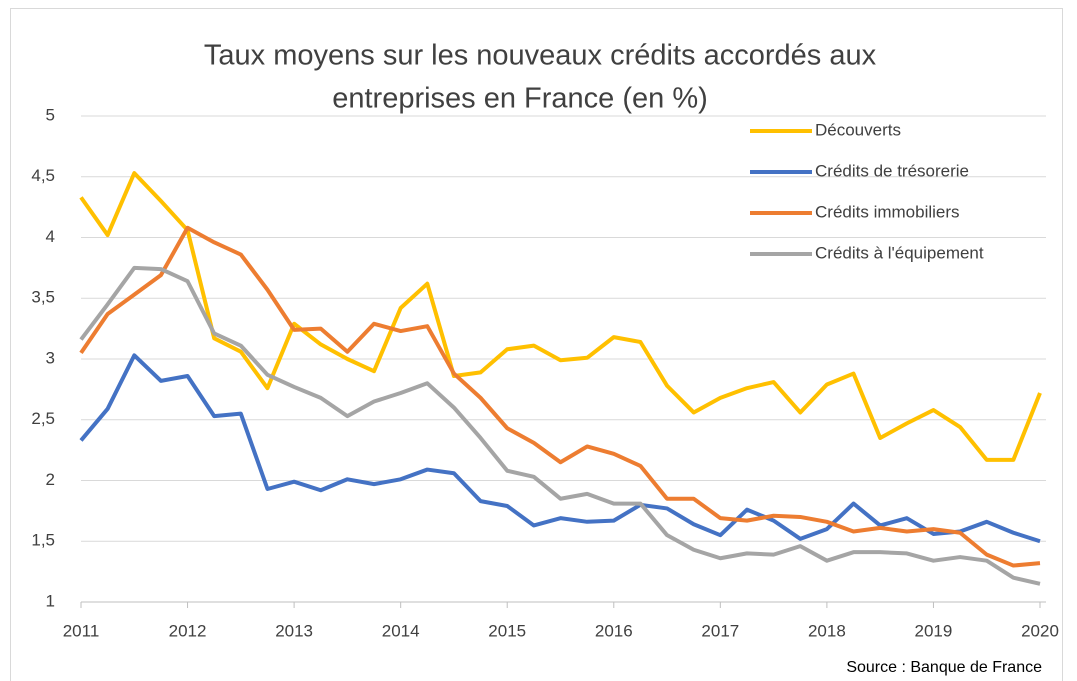 The width and height of the screenshot is (1077, 681). I want to click on y-tick-label: 3, so click(50, 357).